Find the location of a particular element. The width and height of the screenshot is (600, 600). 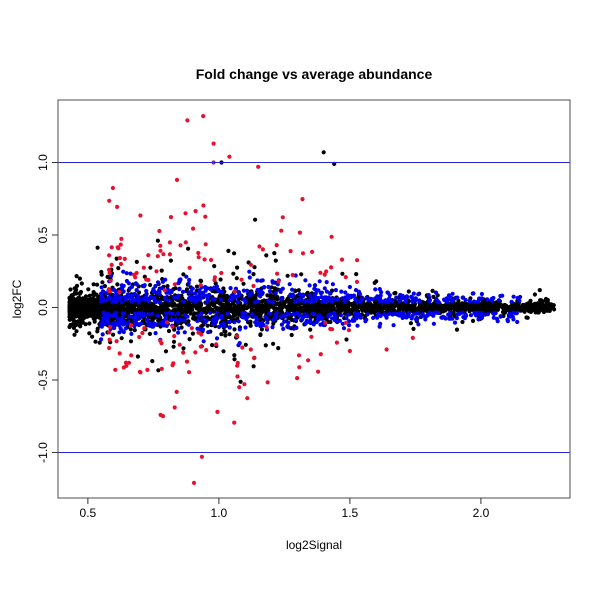

y-axis-ticks: -1.0 -0.5 0.0 0.5 1.0 is located at coordinates (47, 308).